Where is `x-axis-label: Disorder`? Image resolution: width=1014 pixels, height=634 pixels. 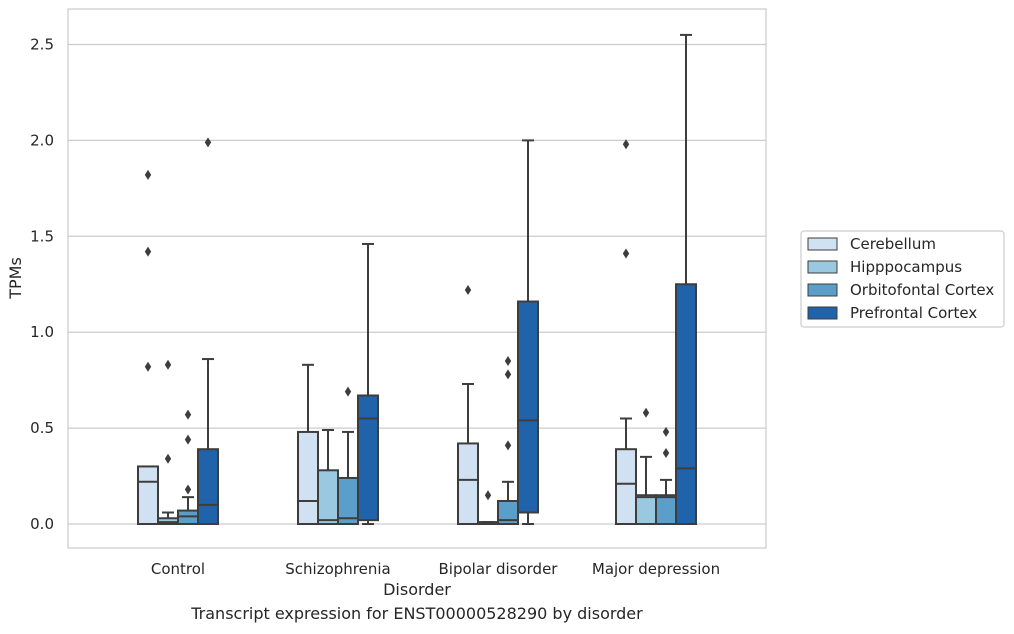
x-axis-label: Disorder is located at coordinates (417, 589).